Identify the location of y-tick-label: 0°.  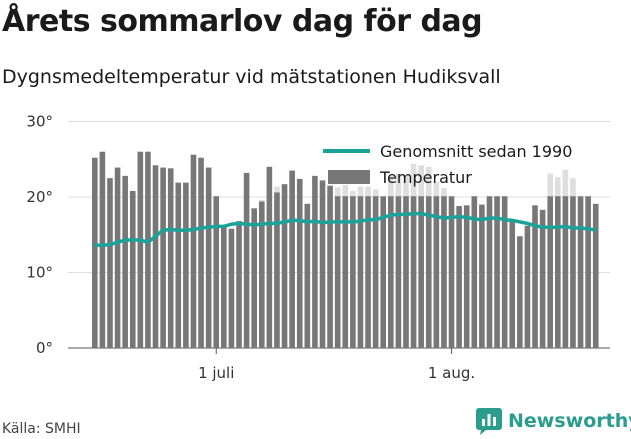
(44, 348).